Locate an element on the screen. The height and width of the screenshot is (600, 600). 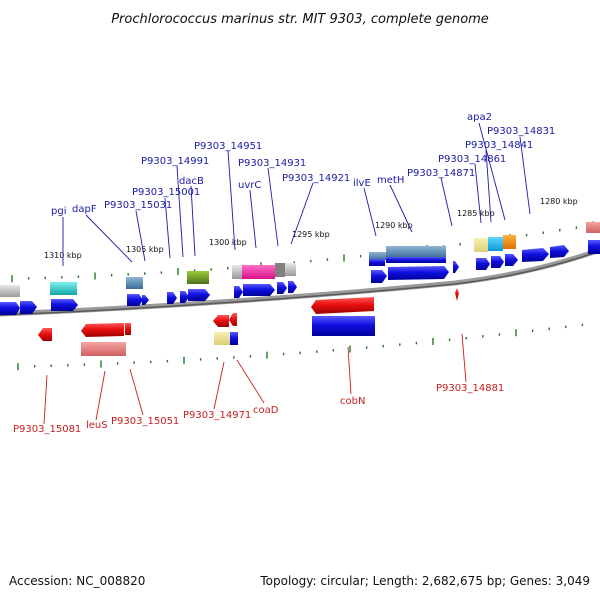
gene-label-leuS: leuS is located at coordinates (97, 425).